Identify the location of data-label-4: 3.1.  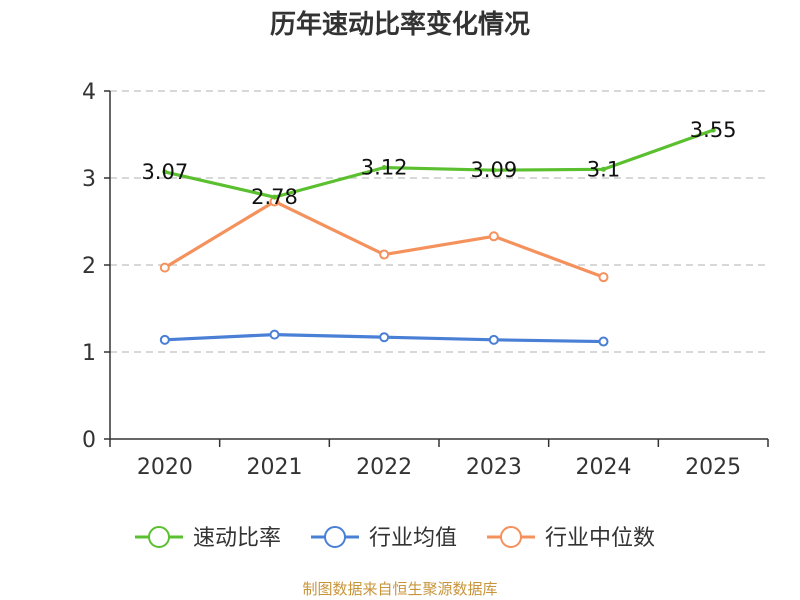
(603, 169).